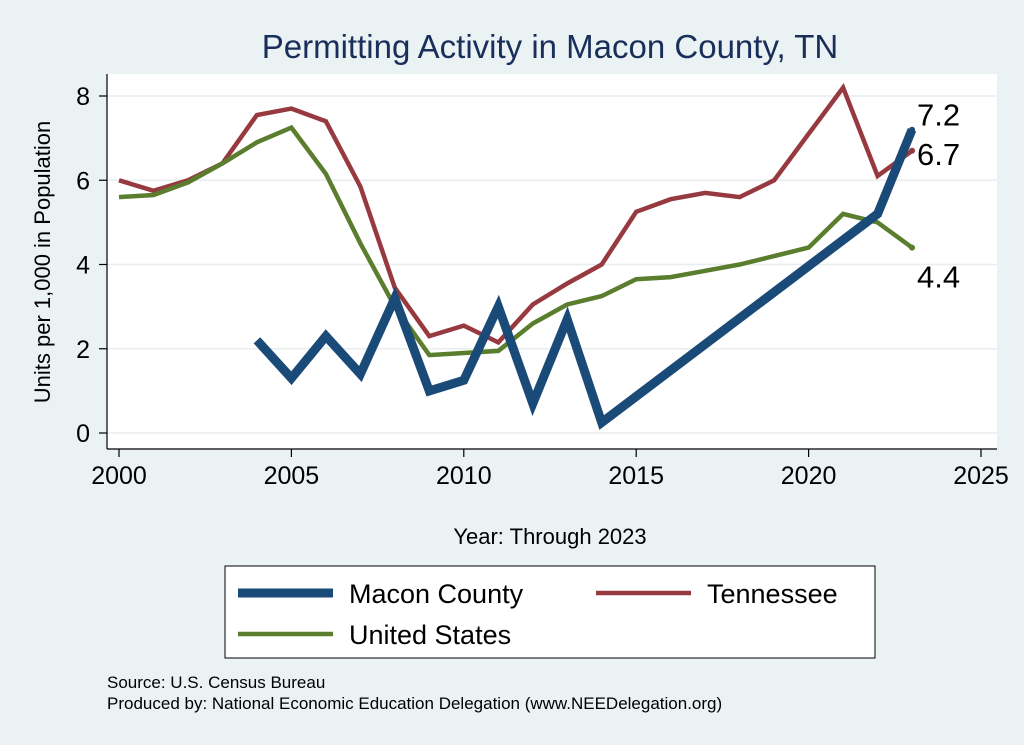  I want to click on y-tick-label: 0, so click(83, 434).